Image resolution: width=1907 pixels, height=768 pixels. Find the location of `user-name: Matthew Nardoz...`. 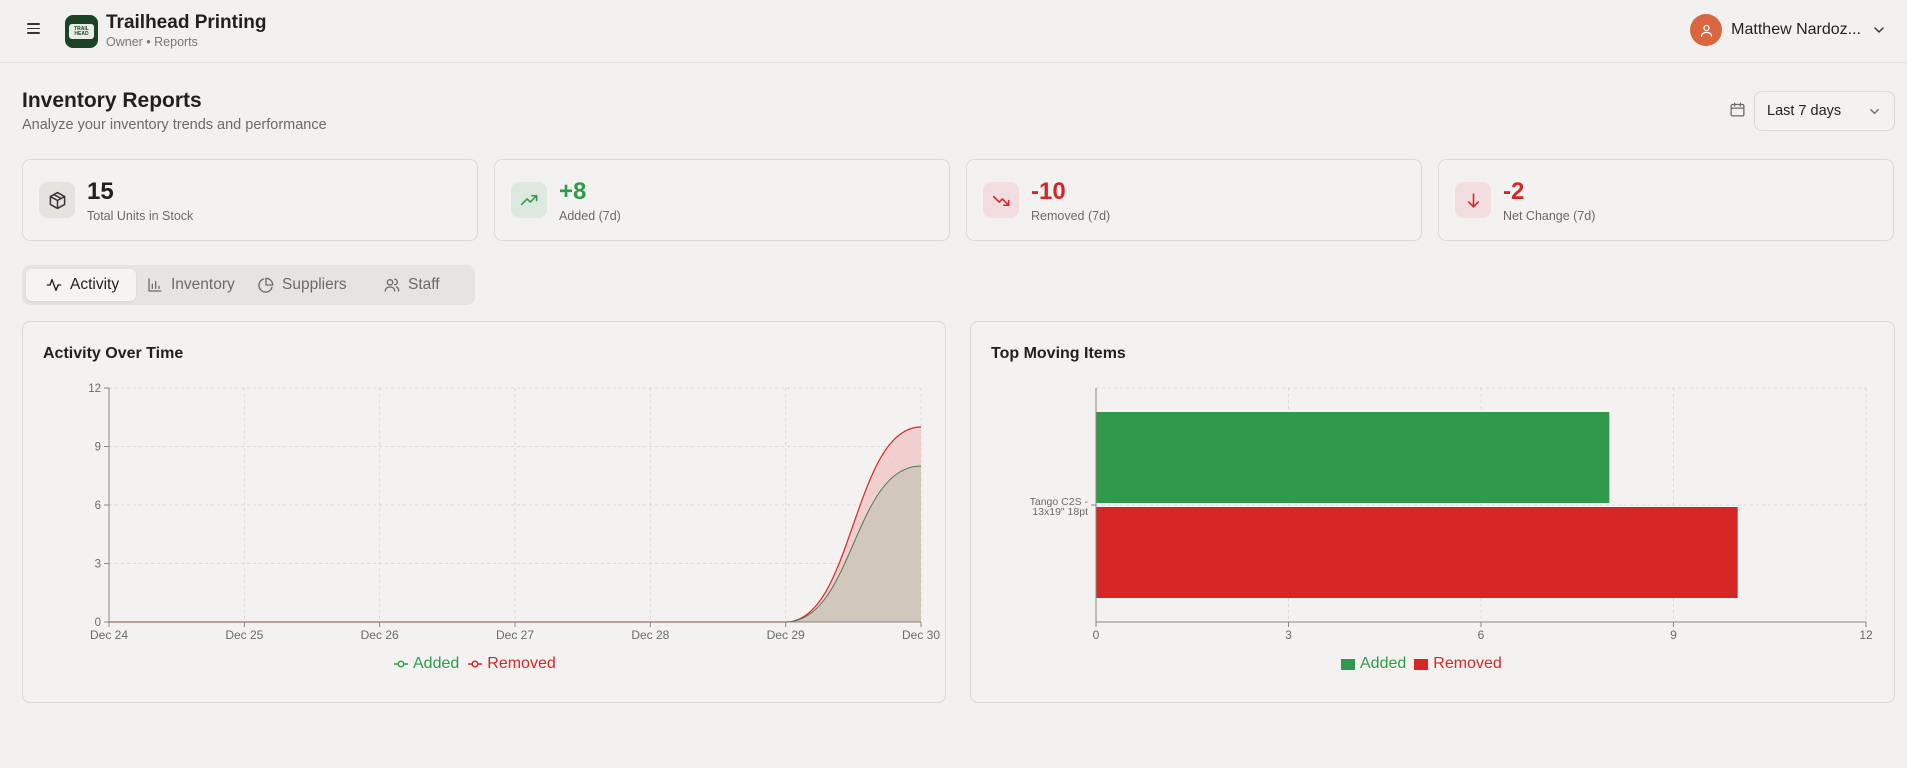

user-name: Matthew Nardoz... is located at coordinates (1796, 29).